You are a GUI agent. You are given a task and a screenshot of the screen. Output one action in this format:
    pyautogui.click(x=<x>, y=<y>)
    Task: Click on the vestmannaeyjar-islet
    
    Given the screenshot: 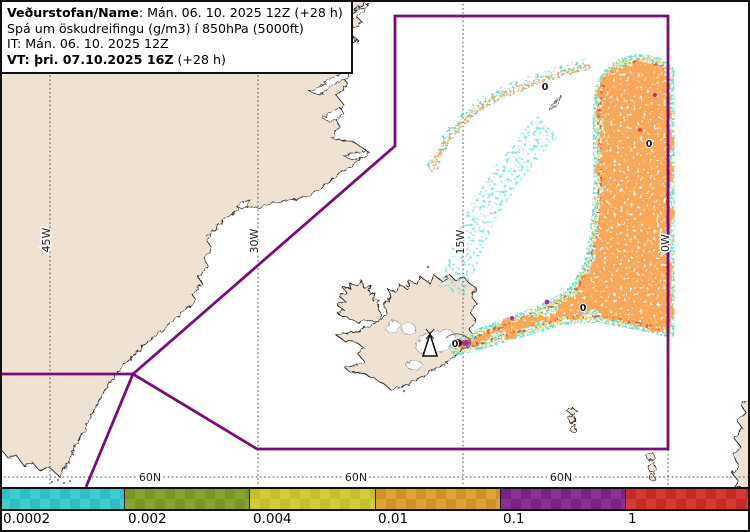 What is the action you would take?
    pyautogui.click(x=404, y=391)
    